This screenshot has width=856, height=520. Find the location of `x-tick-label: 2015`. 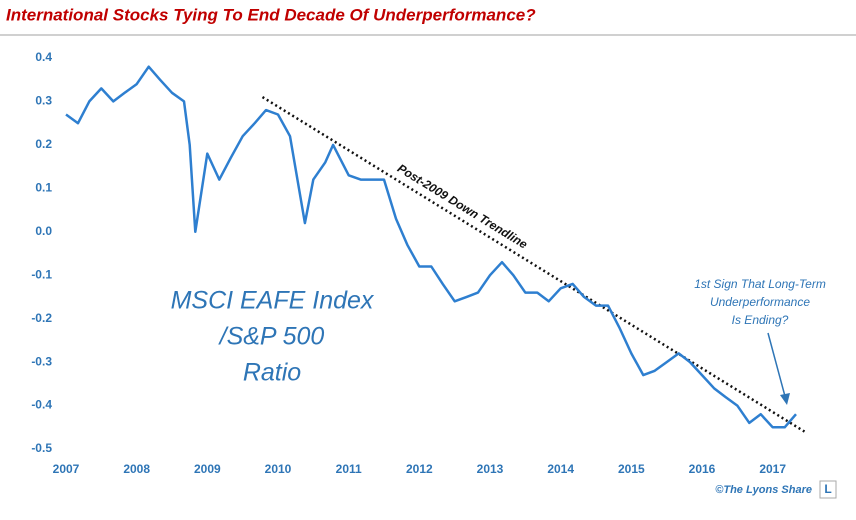

x-tick-label: 2015 is located at coordinates (631, 469).